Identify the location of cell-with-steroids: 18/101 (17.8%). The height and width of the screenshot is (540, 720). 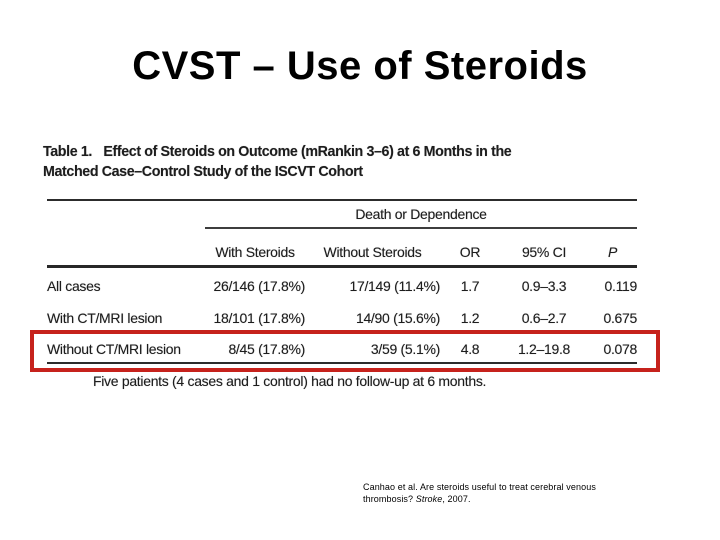
(259, 317).